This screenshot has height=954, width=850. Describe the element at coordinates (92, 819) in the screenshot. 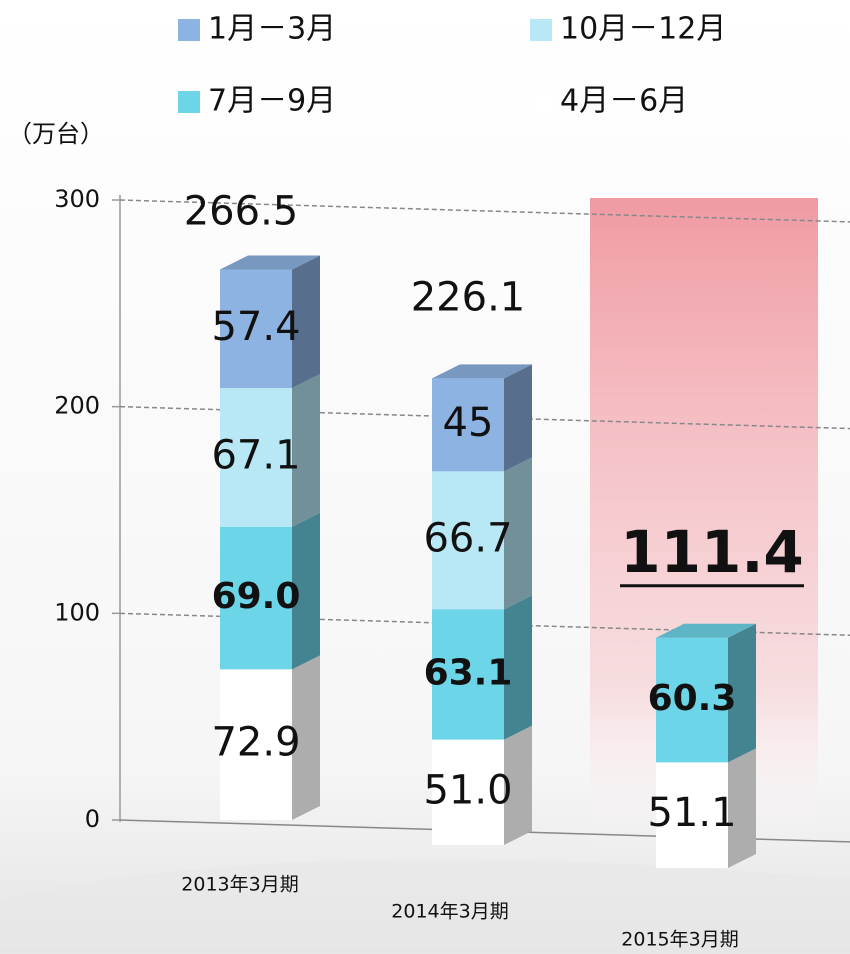

I see `y-tick-label: 0` at that location.